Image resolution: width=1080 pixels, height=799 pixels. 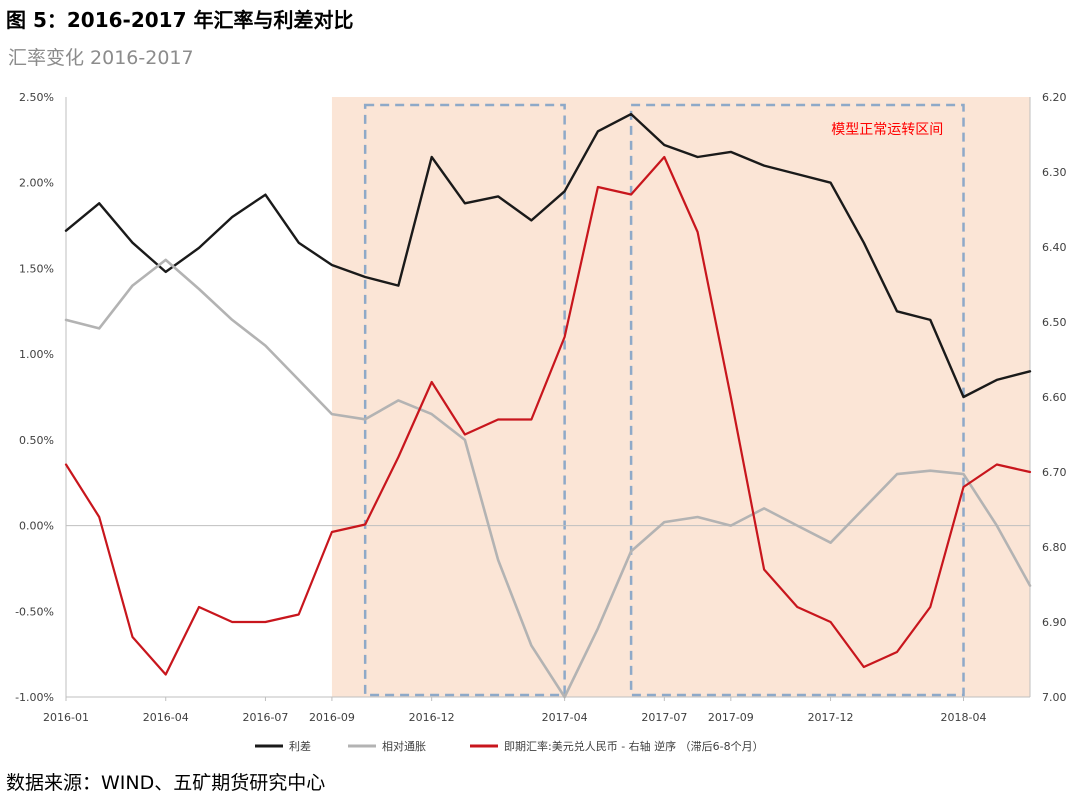 What do you see at coordinates (36, 440) in the screenshot?
I see `y-left-tick-label: 0.50%` at bounding box center [36, 440].